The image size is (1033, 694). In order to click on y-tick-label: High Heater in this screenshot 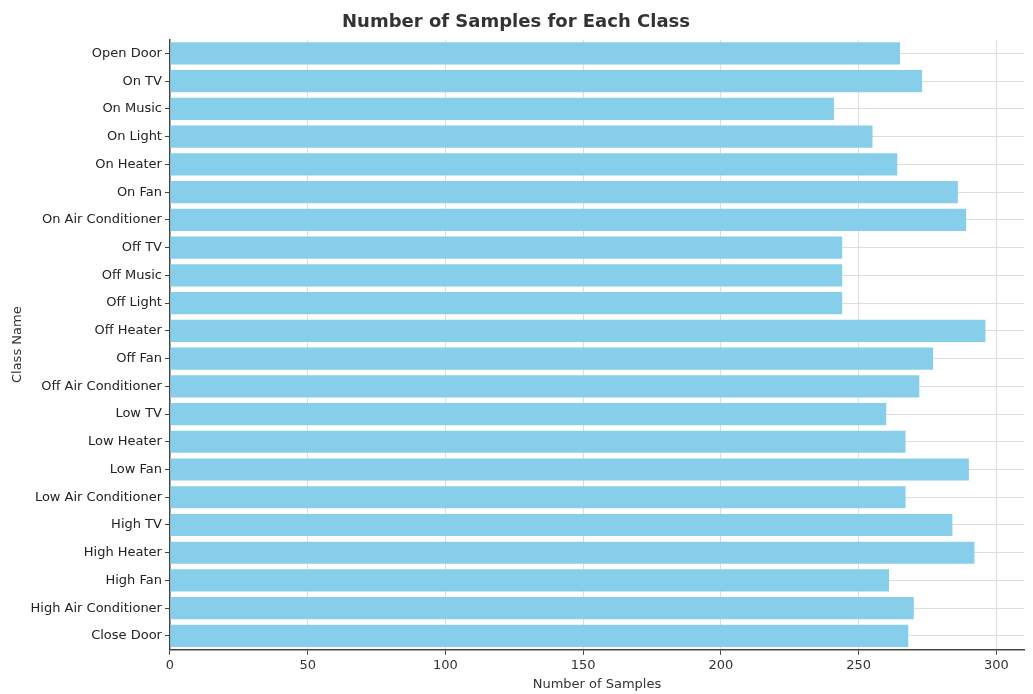, I will do `click(123, 552)`.